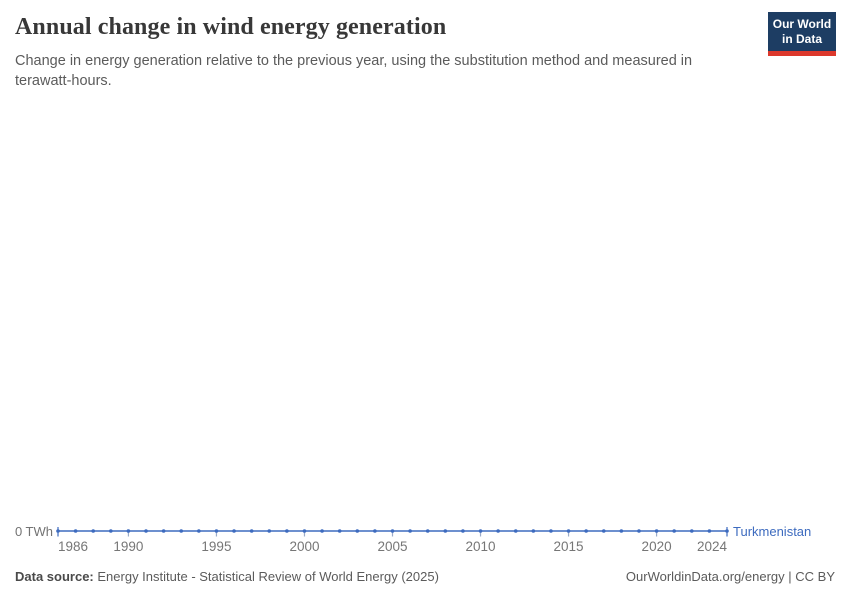  I want to click on x-tick-label-1995: 1995, so click(216, 546).